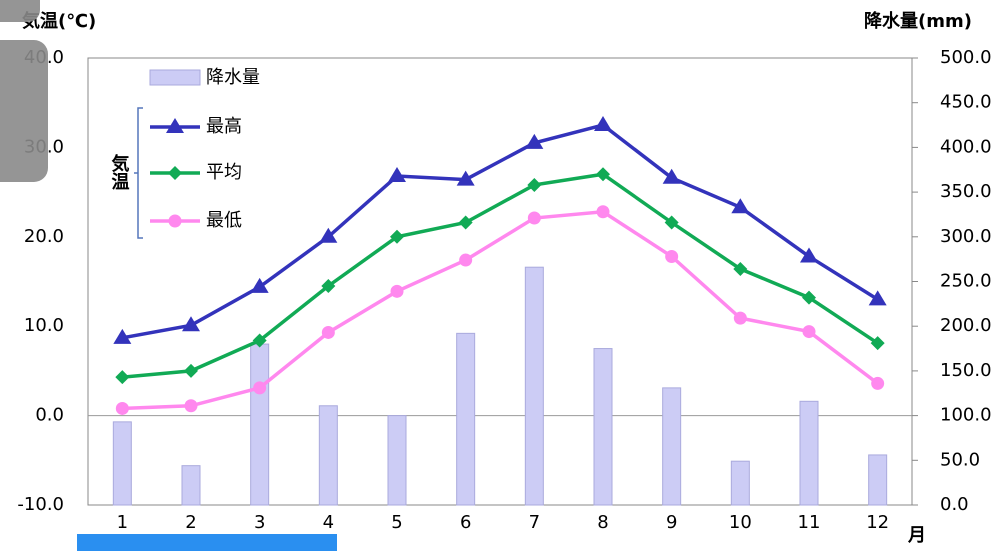  Describe the element at coordinates (954, 504) in the screenshot. I see `y2-tick-label: 0.0` at that location.